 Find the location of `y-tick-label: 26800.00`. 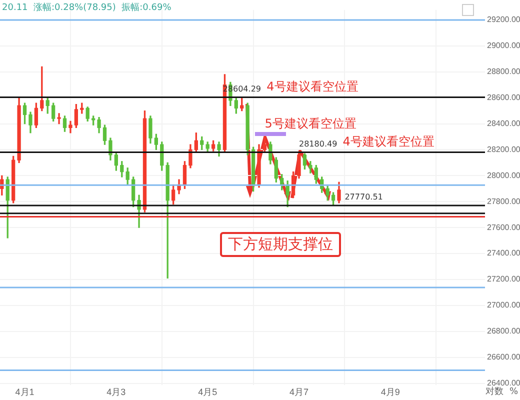

y-tick-label: 26800.00 is located at coordinates (503, 331).